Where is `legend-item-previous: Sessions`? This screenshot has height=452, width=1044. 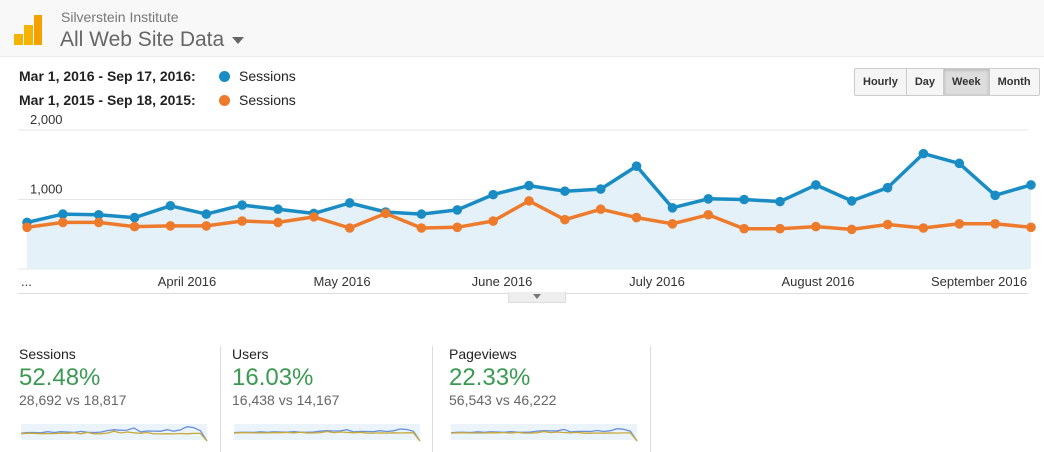
legend-item-previous: Sessions is located at coordinates (257, 100).